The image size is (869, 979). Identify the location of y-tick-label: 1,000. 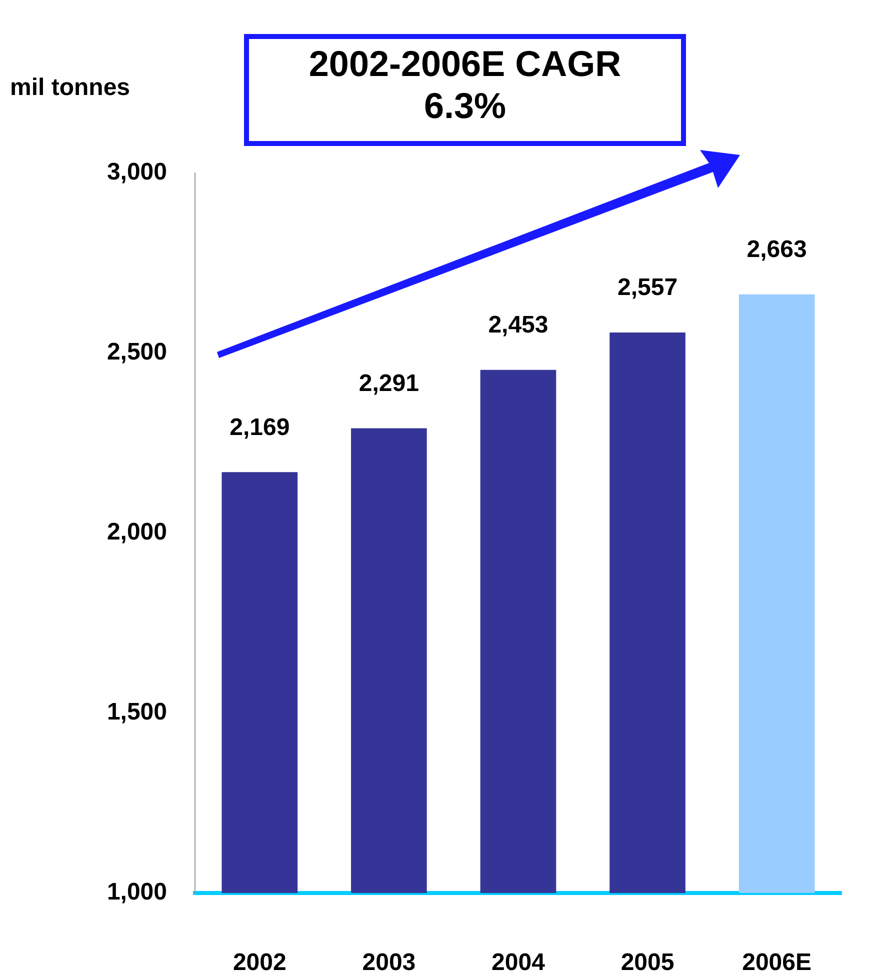
(136, 892).